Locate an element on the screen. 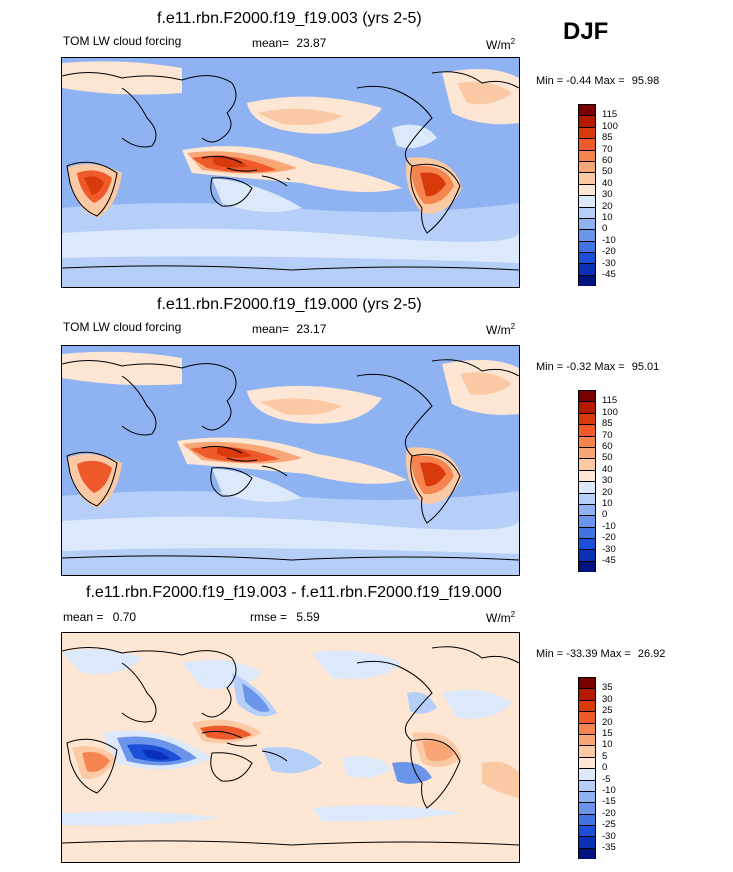  panel2-colorbar: 115 100 85 70 60 50 40 30 20 10 0 -10 -20 -30 -45 is located at coordinates (598, 481).